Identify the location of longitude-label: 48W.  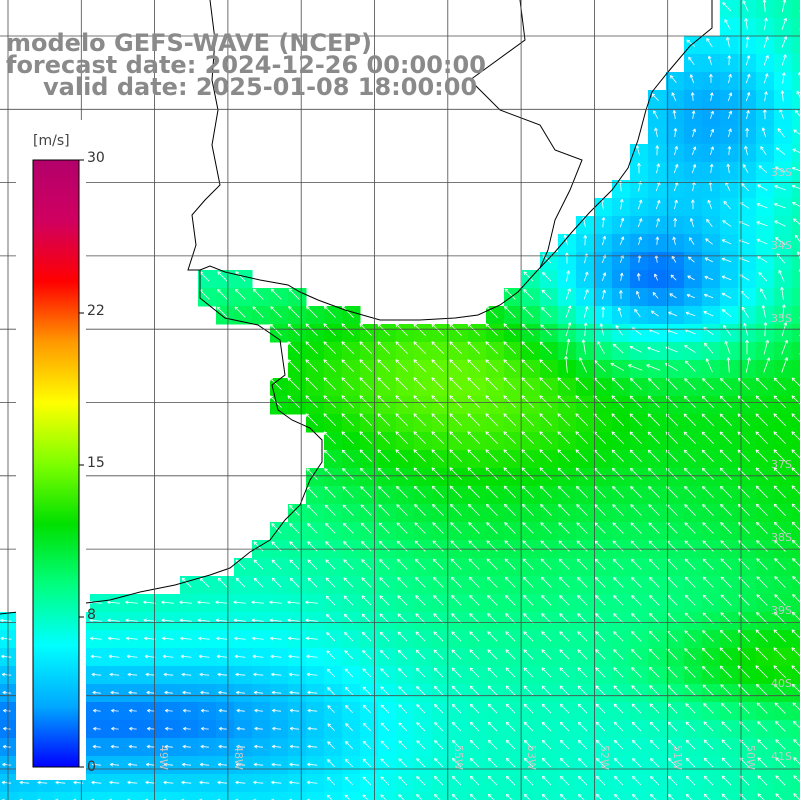
(238, 757).